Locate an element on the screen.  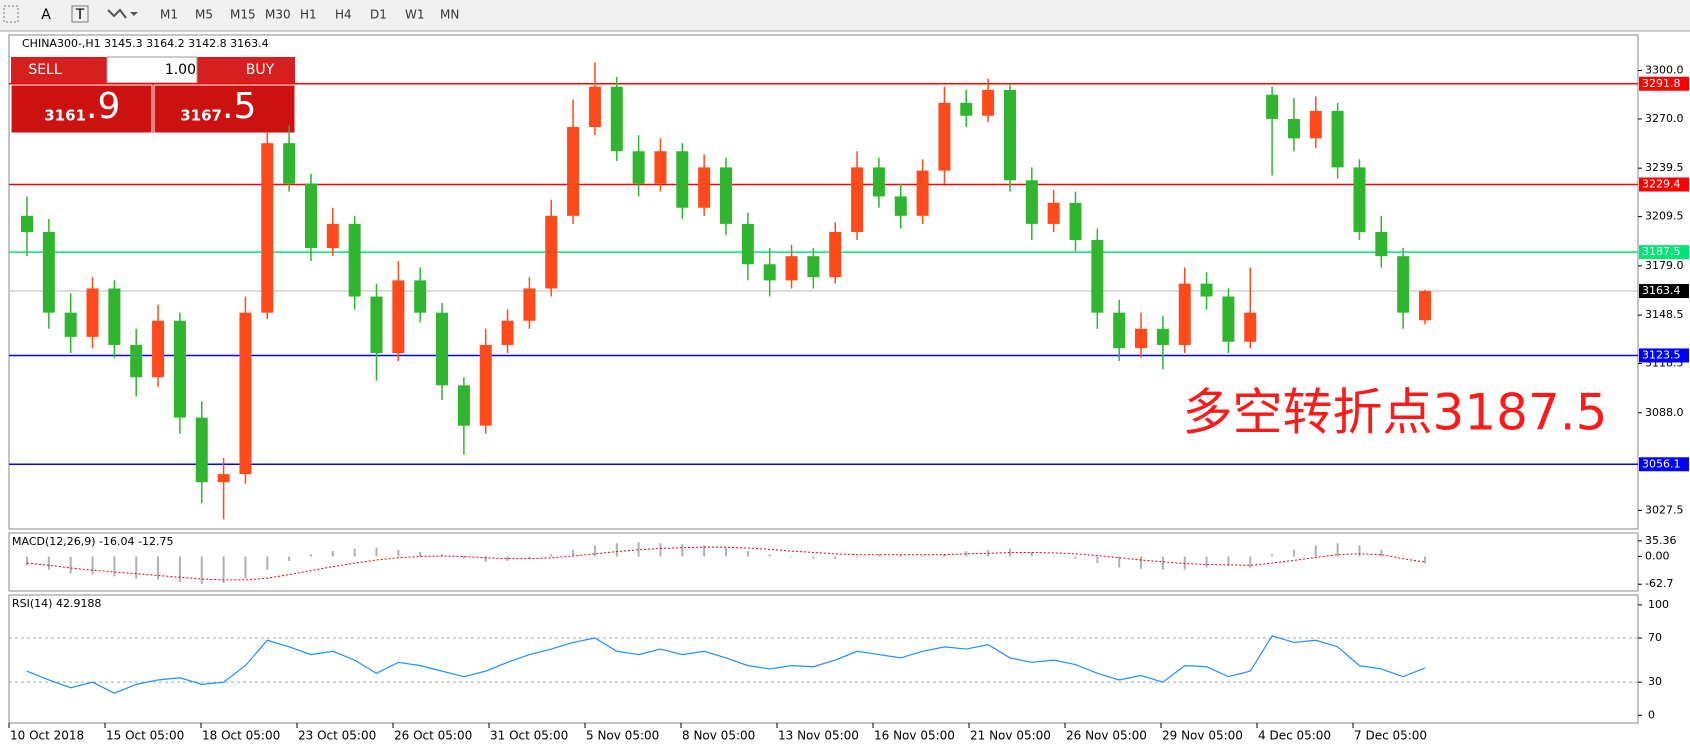
rsi-tick-label: 70 is located at coordinates (1655, 637).